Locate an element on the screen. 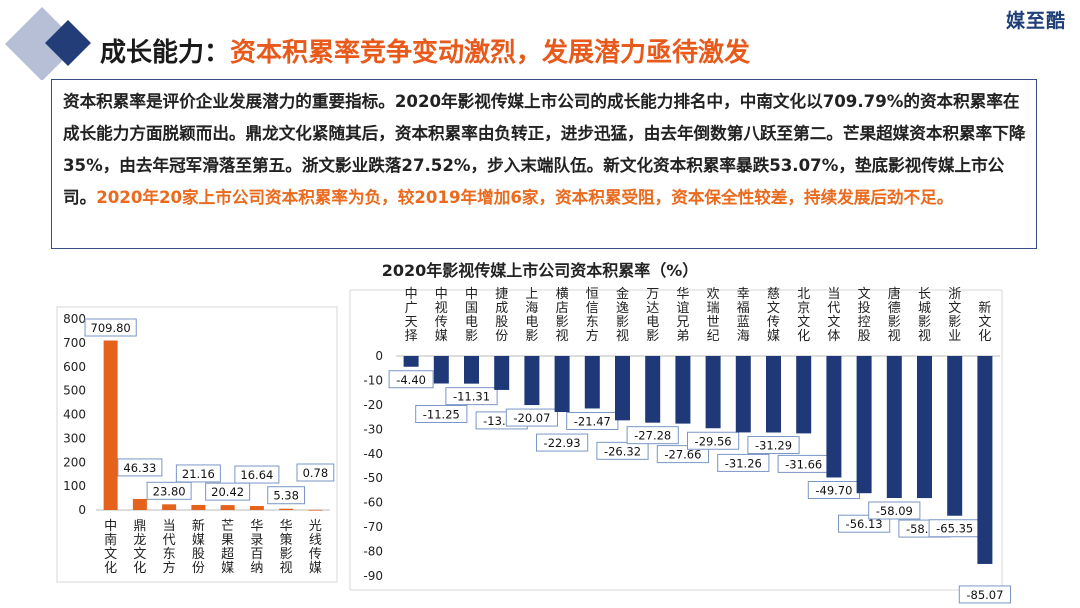 The image size is (1080, 608). right-value-label: -31.66 is located at coordinates (803, 464).